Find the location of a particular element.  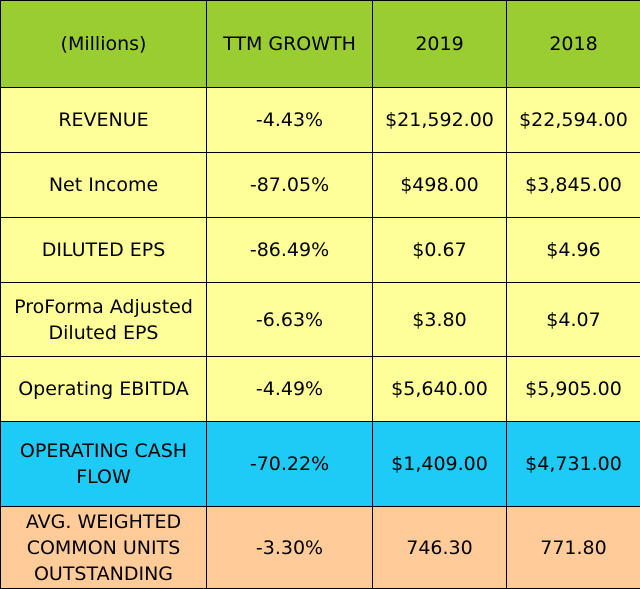

ttm-growth-cell: -6.63% is located at coordinates (289, 319).